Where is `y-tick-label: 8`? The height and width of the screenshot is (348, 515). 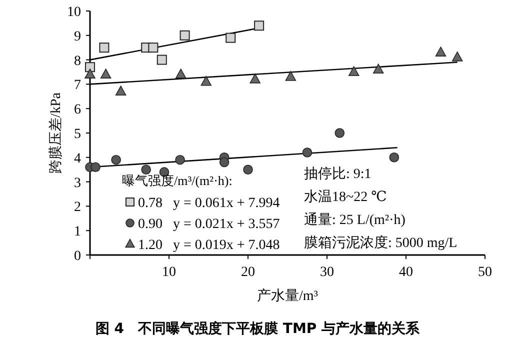
y-tick-label: 8 is located at coordinates (77, 61).